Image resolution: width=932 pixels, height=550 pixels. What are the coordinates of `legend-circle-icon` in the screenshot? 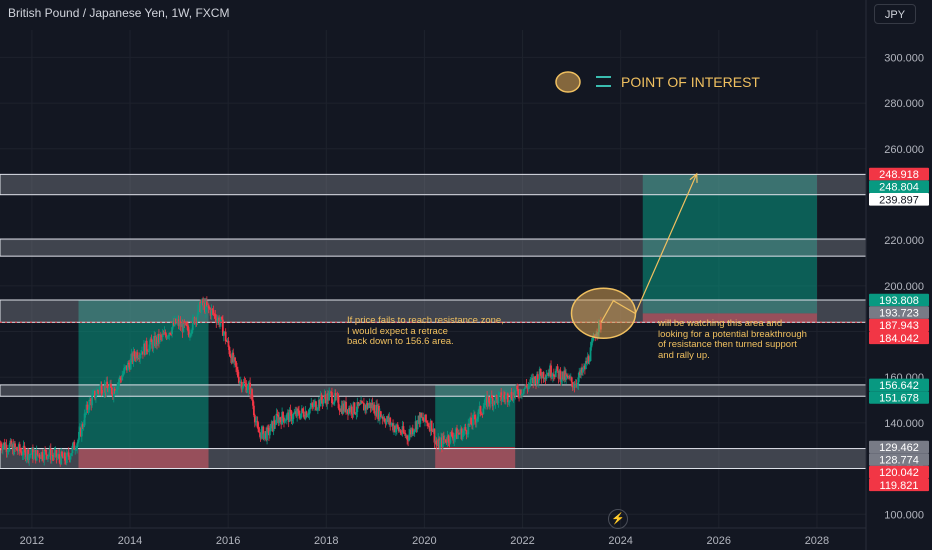 It's located at (568, 82).